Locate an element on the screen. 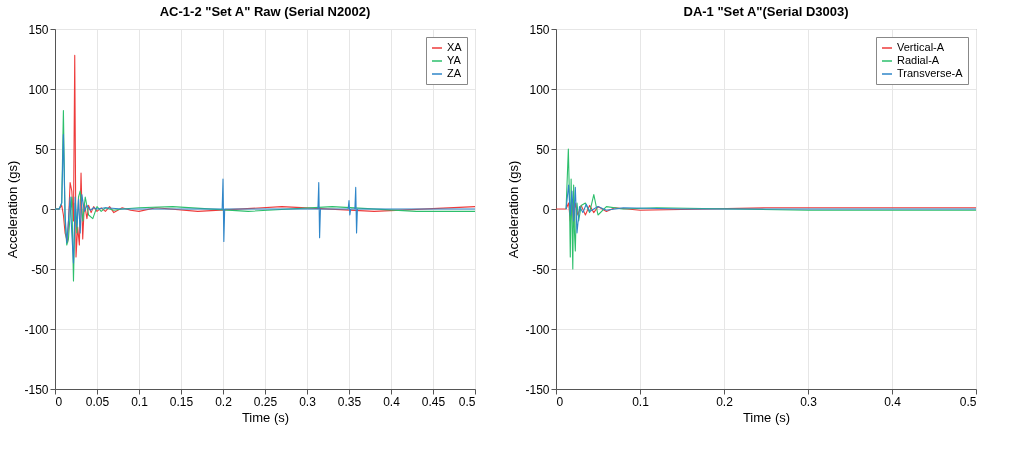 This screenshot has height=452, width=1030. x-tick-label: 0.35 is located at coordinates (349, 401).